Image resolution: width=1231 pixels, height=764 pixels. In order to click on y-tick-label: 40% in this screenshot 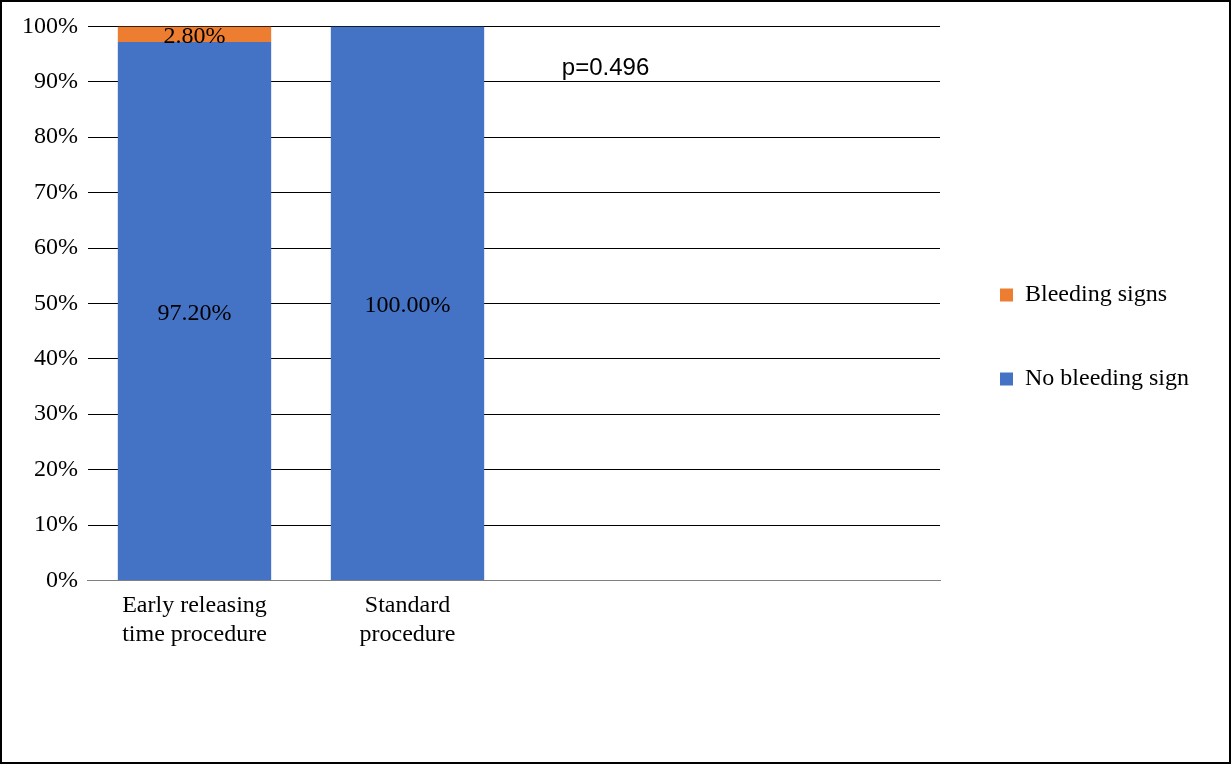, I will do `click(55, 357)`.